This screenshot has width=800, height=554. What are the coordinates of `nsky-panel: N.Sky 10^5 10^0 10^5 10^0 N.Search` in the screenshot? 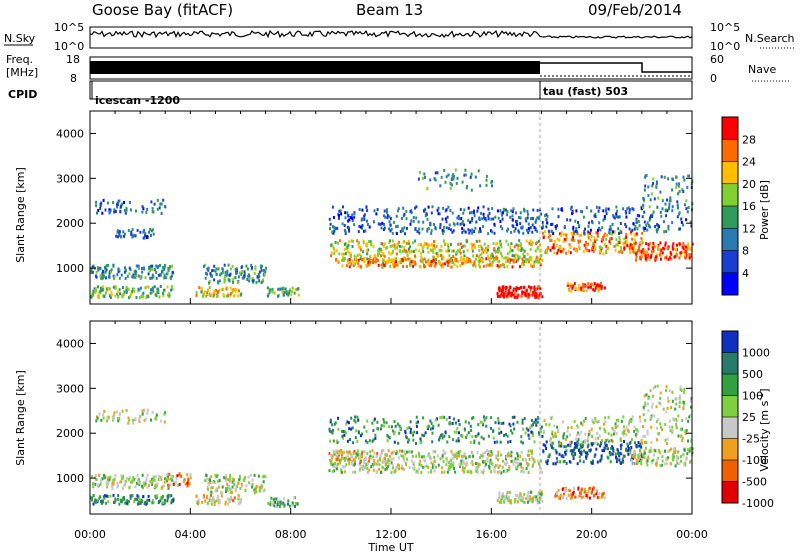 It's located at (399, 37).